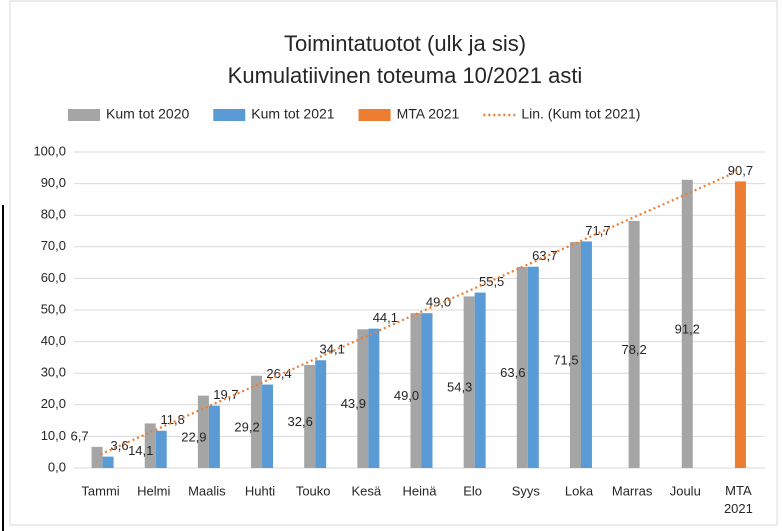 The image size is (782, 531). What do you see at coordinates (405, 75) in the screenshot?
I see `chart-subtitle: Kumulatiivinen toteuma 10/2021 asti` at bounding box center [405, 75].